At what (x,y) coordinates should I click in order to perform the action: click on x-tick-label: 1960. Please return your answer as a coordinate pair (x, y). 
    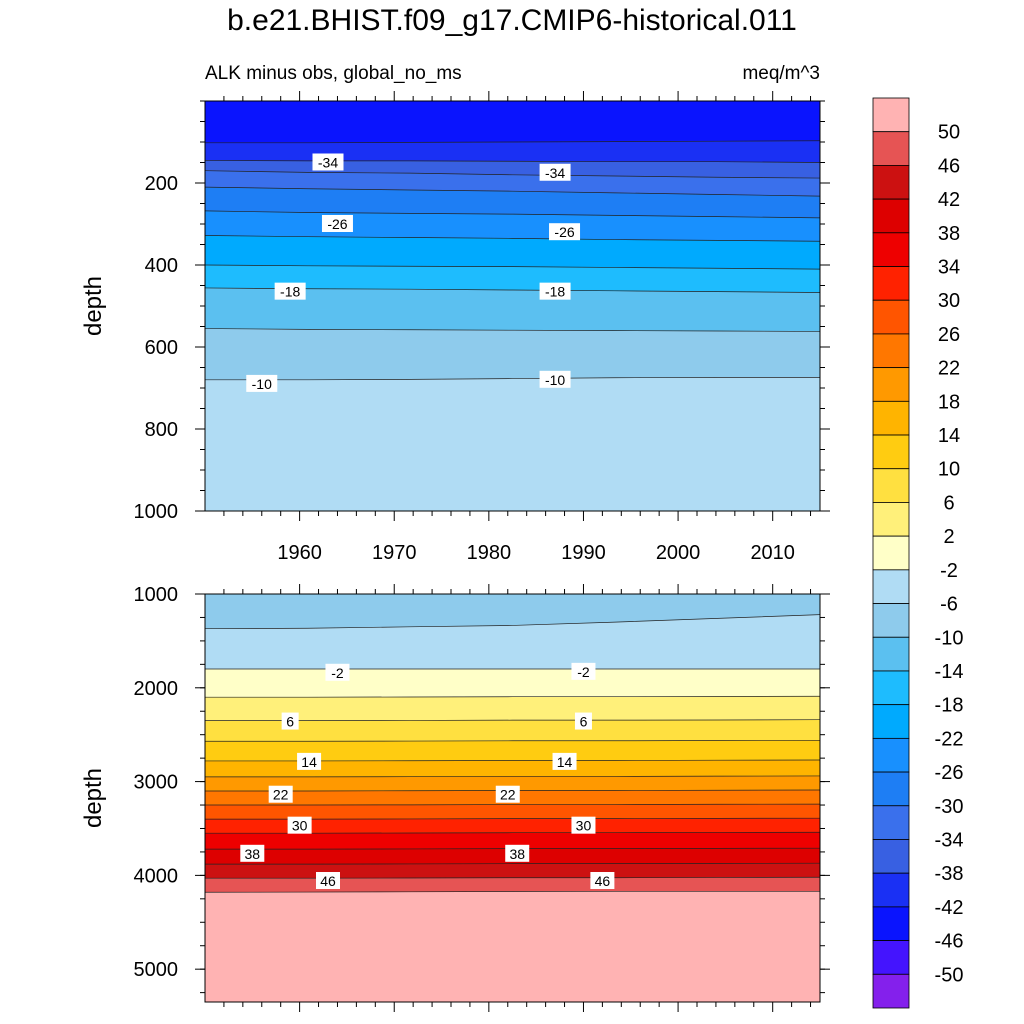
    Looking at the image, I should click on (299, 553).